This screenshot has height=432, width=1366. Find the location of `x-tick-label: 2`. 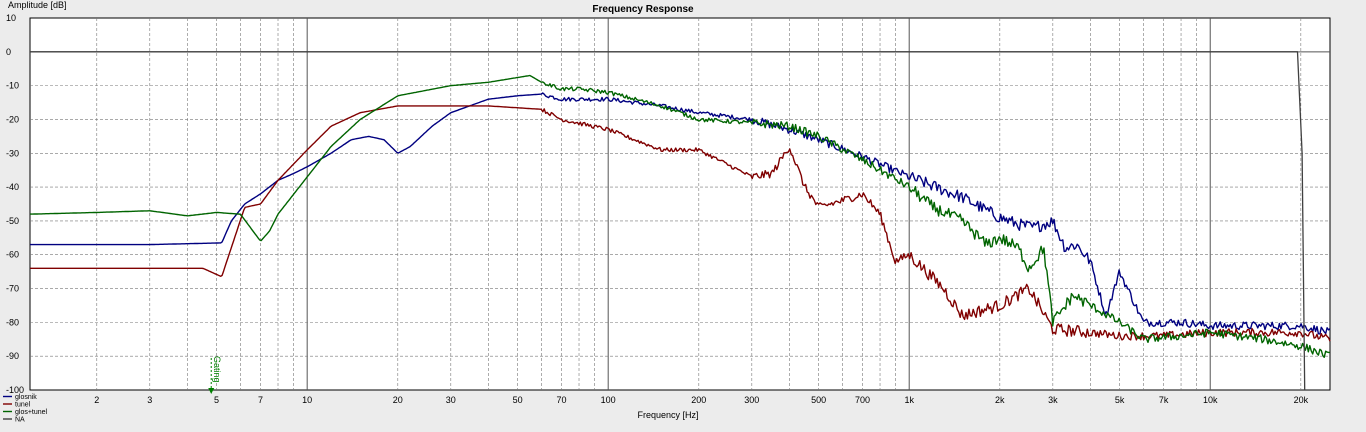

x-tick-label: 2 is located at coordinates (96, 400).